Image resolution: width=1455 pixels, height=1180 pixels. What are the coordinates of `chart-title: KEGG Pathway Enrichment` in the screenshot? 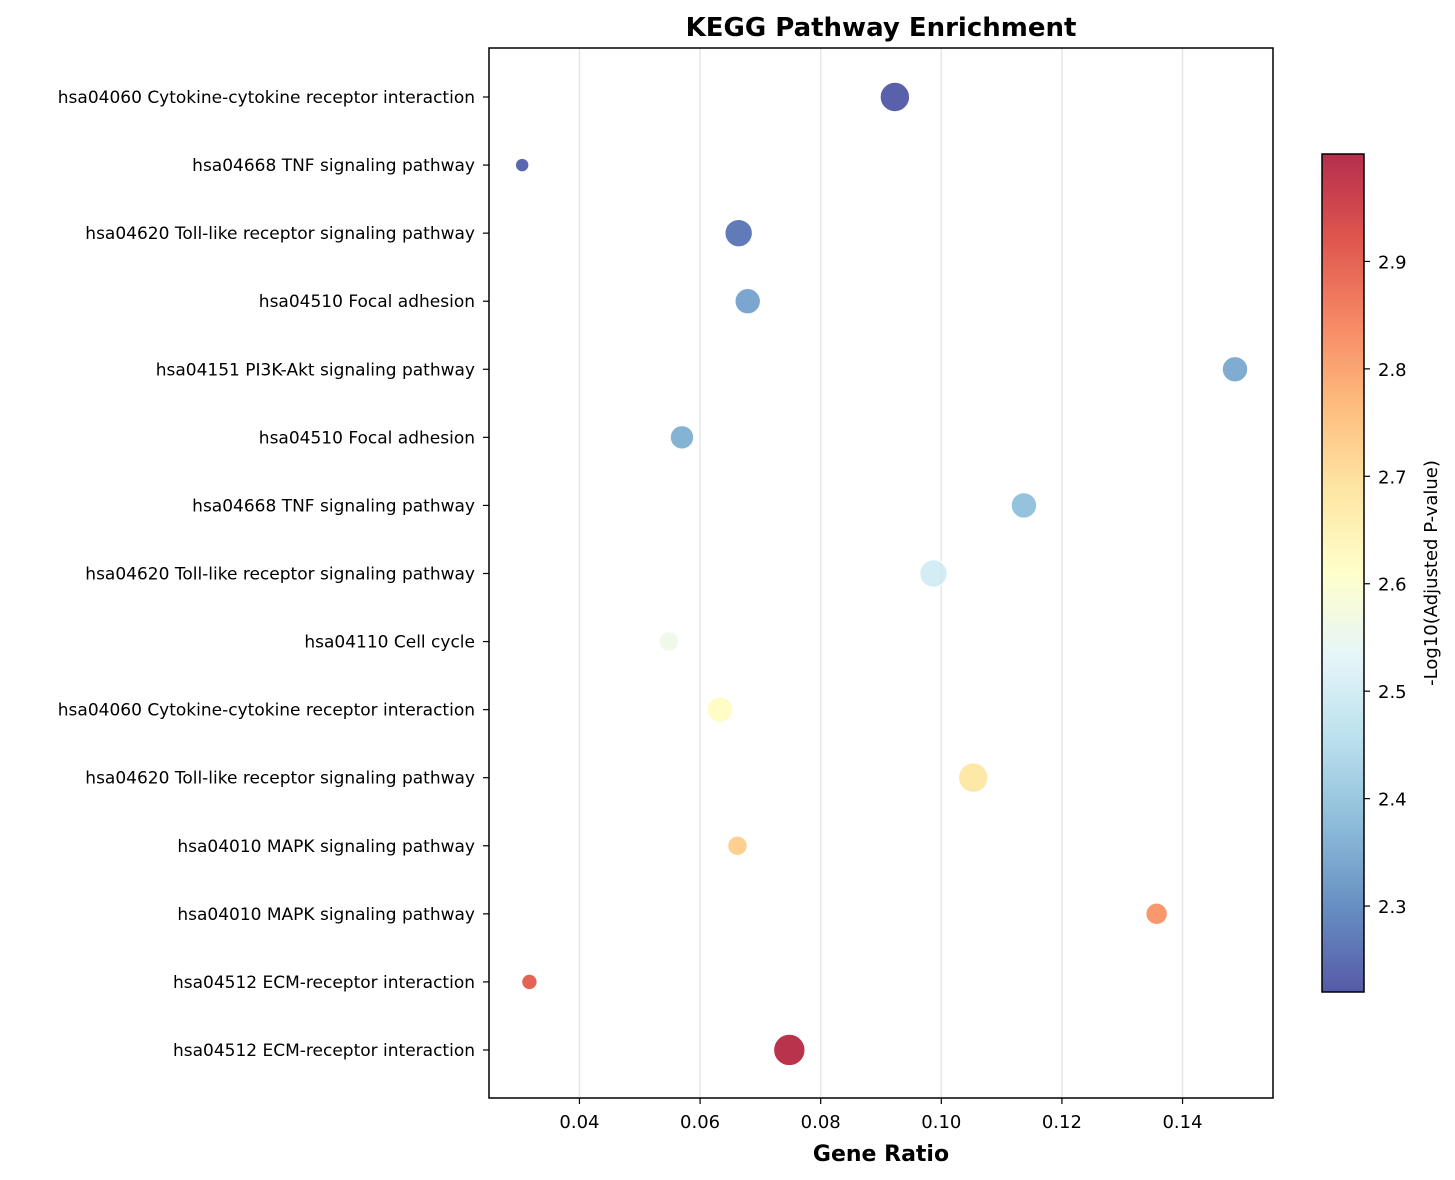 It's located at (881, 28).